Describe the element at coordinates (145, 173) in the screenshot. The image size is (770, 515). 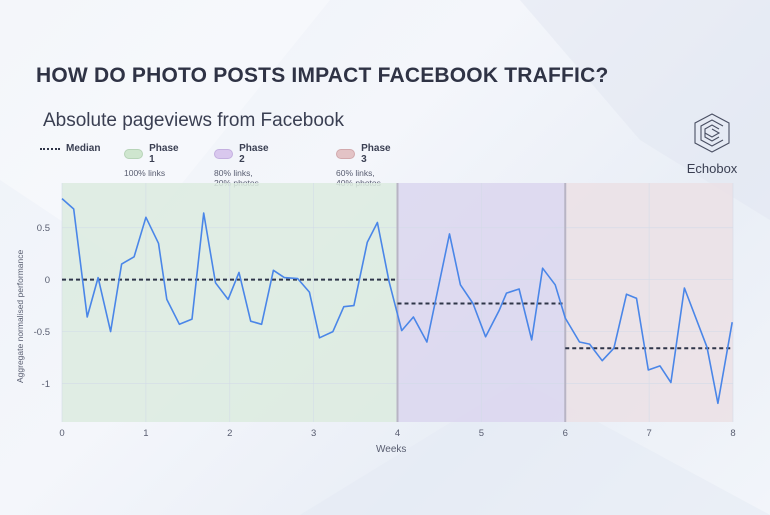
I see `legend-desc: 100% links` at that location.